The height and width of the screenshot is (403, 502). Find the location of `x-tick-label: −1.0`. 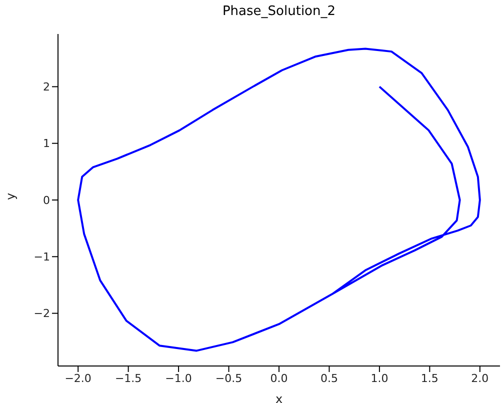

x-tick-label: −1.0 is located at coordinates (178, 378).